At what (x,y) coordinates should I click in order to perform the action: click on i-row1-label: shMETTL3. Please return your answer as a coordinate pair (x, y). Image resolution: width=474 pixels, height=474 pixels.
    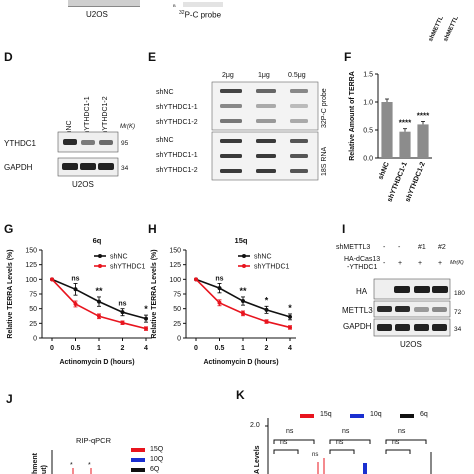
    Looking at the image, I should click on (353, 247).